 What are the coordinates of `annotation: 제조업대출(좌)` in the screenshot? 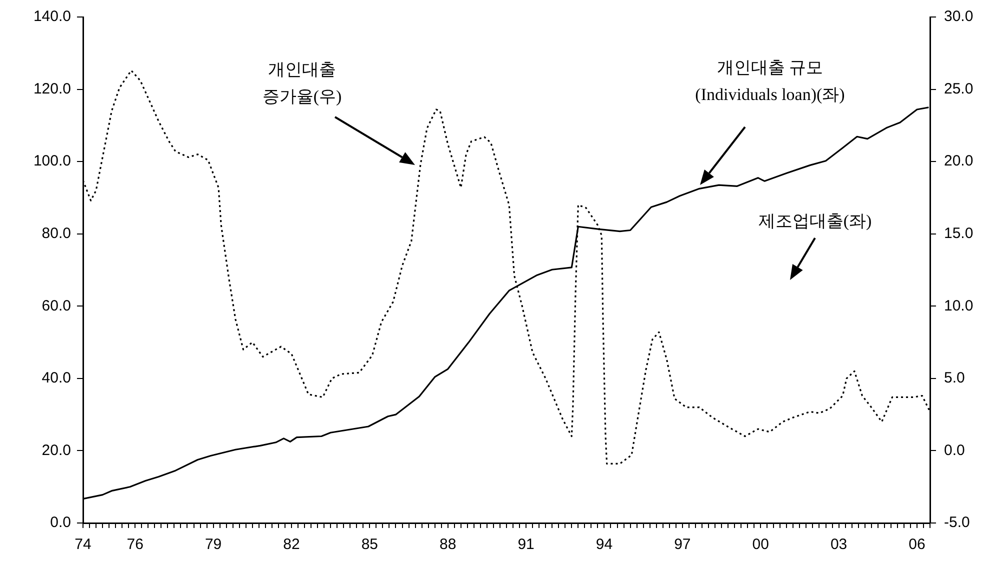 It's located at (815, 220).